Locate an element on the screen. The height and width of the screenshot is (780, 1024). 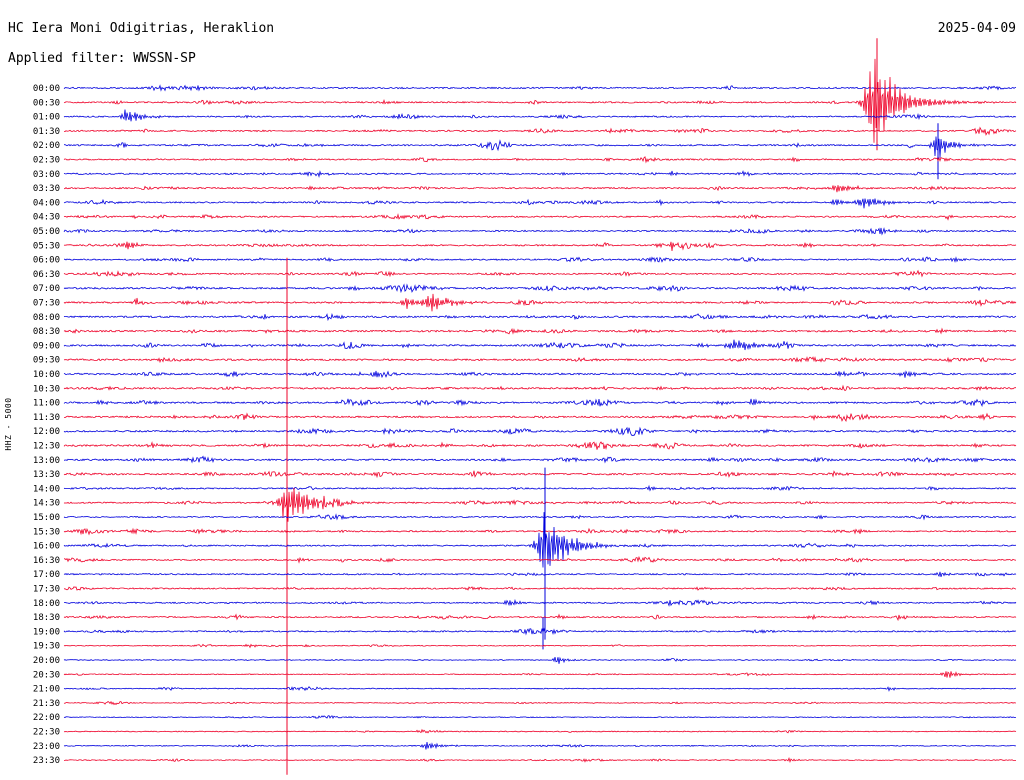
time-label: 20:00 is located at coordinates (46, 661).